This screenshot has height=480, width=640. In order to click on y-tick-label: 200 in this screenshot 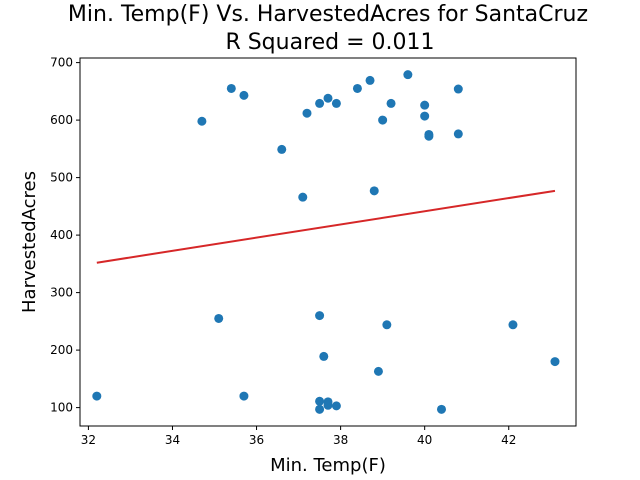, I will do `click(61, 350)`.